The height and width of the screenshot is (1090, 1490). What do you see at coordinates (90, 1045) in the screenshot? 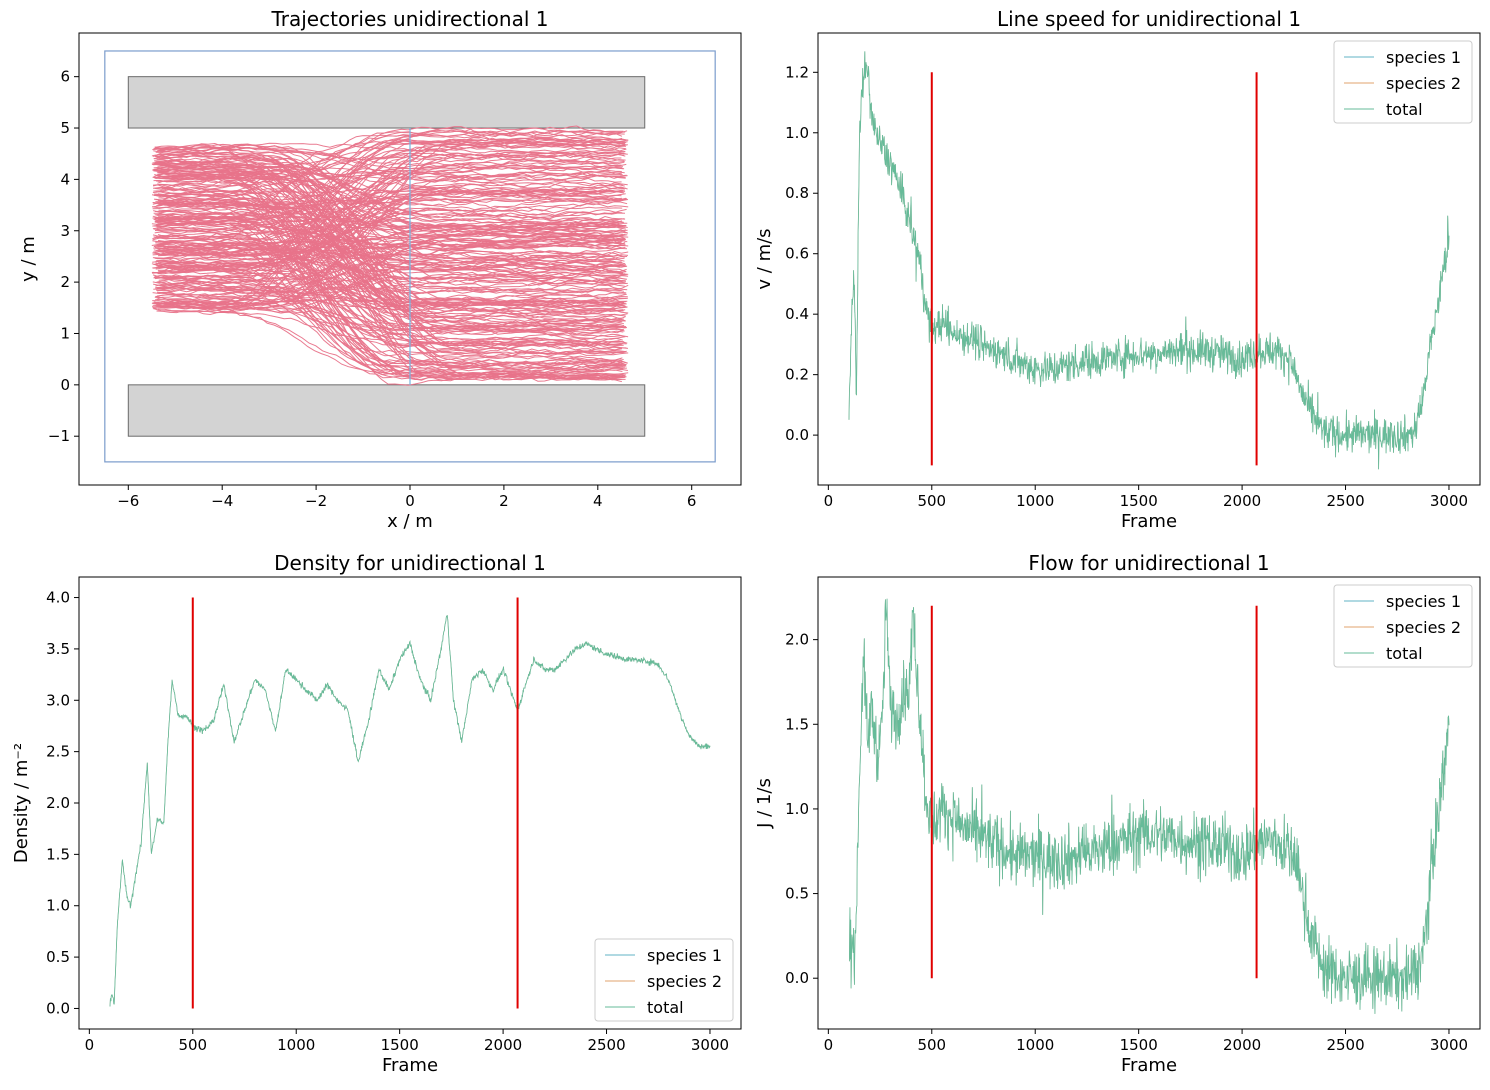
I see `x-tick-label: 0` at bounding box center [90, 1045].